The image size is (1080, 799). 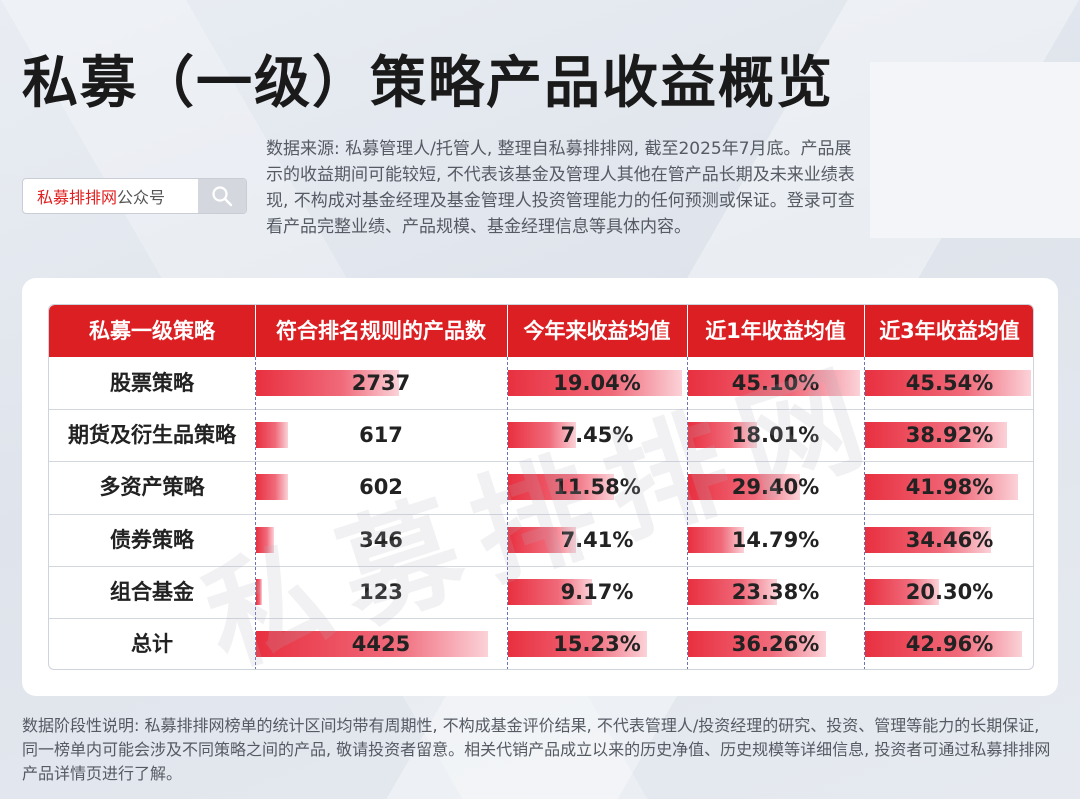 I want to click on y1-value: 29.40%, so click(x=775, y=487).